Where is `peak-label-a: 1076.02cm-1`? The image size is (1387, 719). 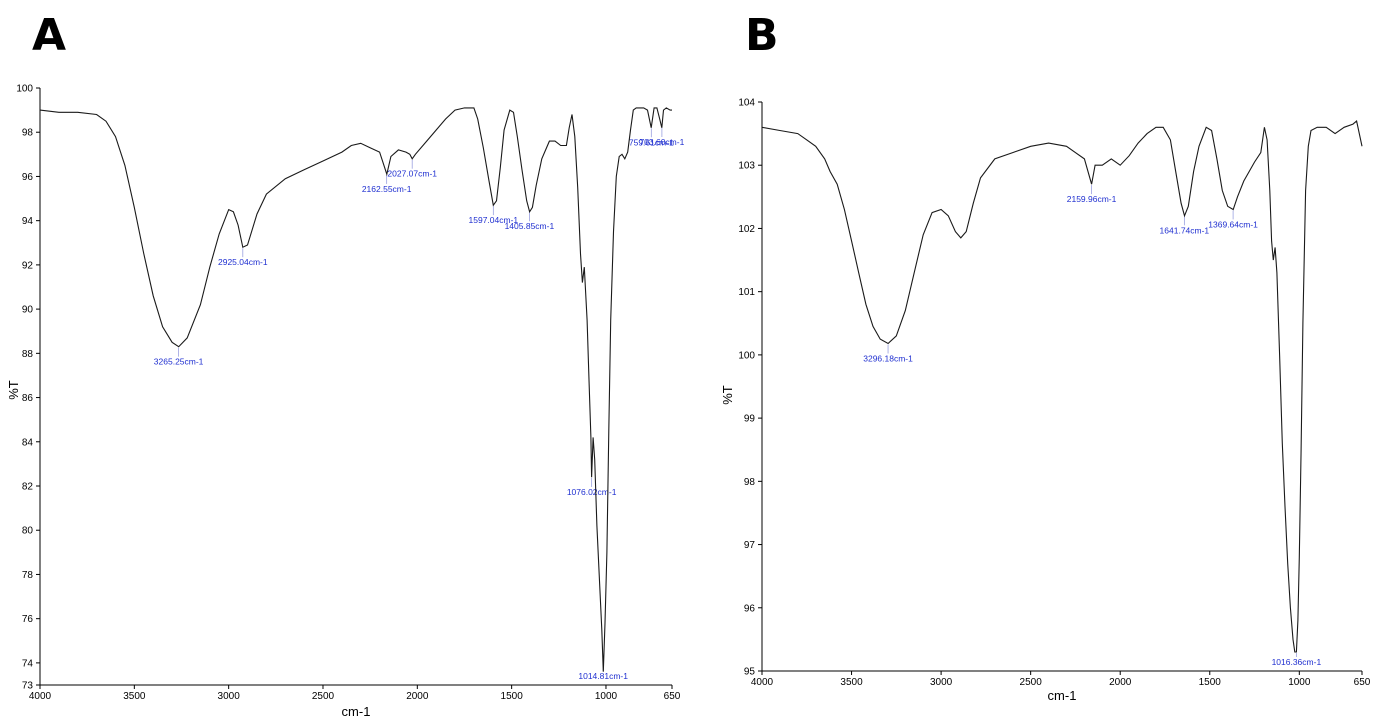
peak-label-a: 1076.02cm-1 is located at coordinates (592, 492).